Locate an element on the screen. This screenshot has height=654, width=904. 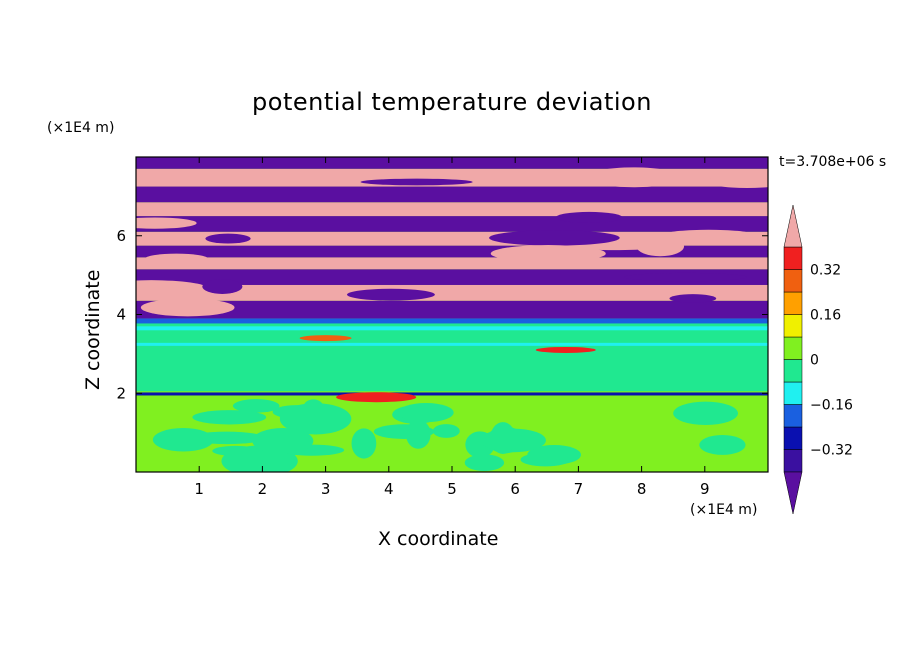
x-tick-label: 2 is located at coordinates (263, 489).